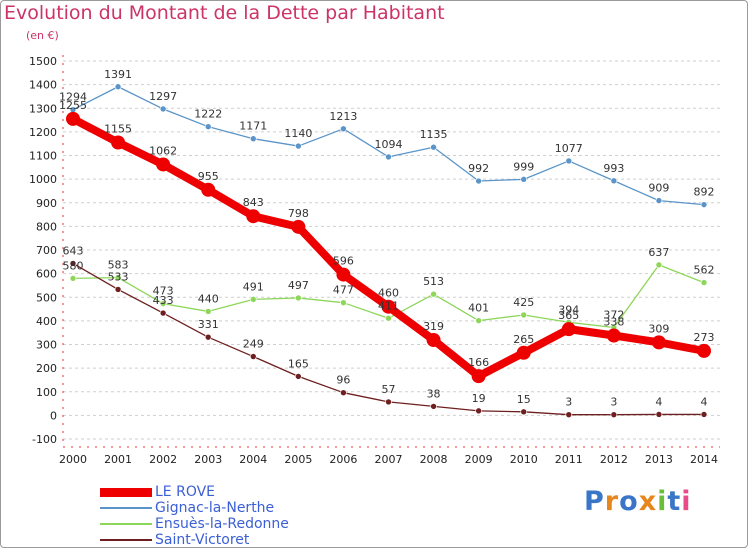  Describe the element at coordinates (479, 459) in the screenshot. I see `x-tick-label: 2009` at that location.